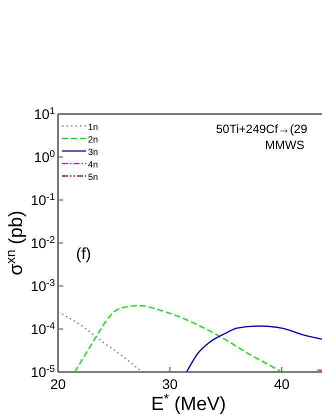 The width and height of the screenshot is (322, 416). What do you see at coordinates (43, 286) in the screenshot?
I see `y-tick-label: 10$^{-3}$` at bounding box center [43, 286].